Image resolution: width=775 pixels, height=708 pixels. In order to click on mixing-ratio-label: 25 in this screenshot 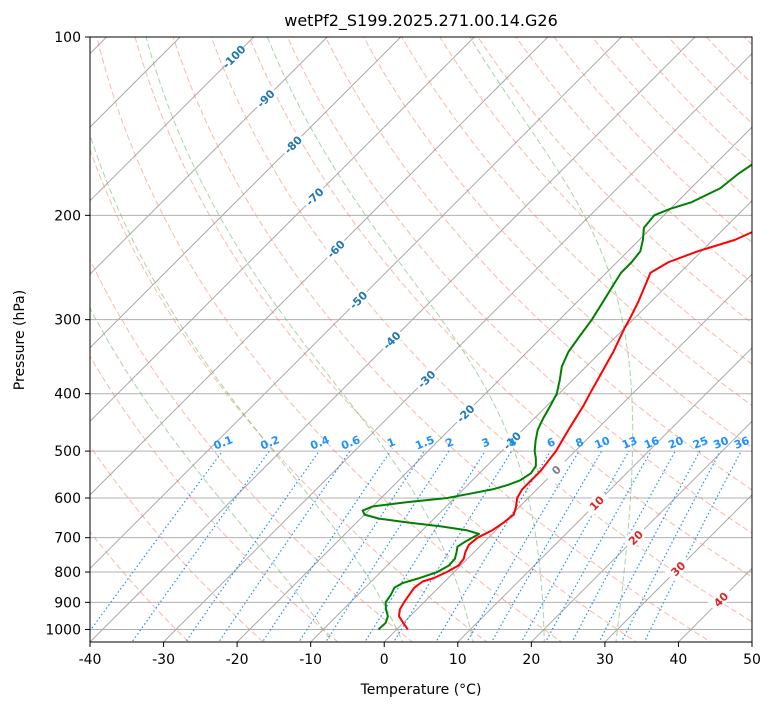, I will do `click(700, 443)`.